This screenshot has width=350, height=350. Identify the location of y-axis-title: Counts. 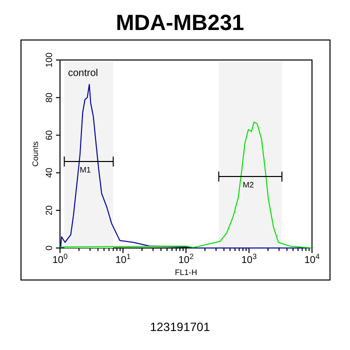
(35, 154).